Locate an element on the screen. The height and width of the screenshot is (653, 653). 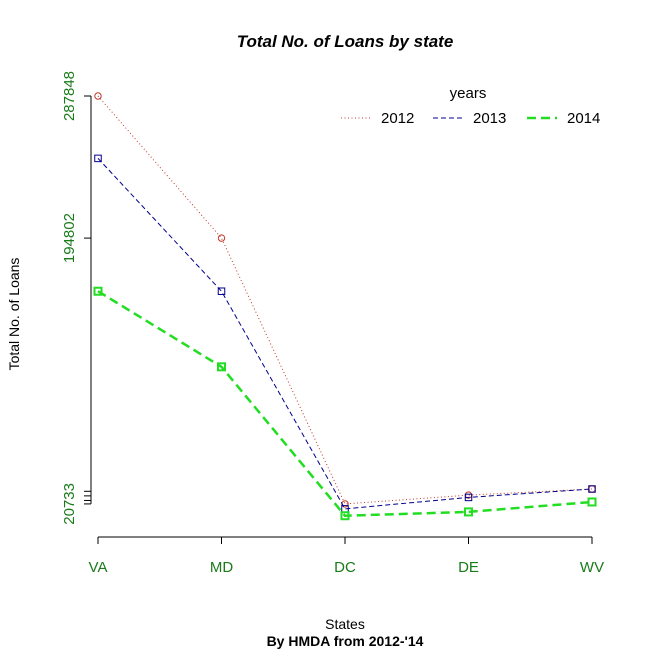
series-point-2013-de is located at coordinates (468, 497).